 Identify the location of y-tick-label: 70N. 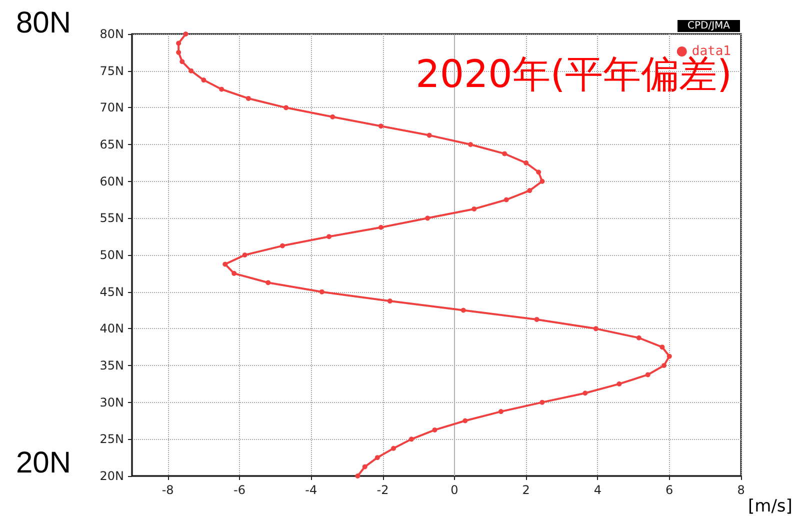
(112, 107).